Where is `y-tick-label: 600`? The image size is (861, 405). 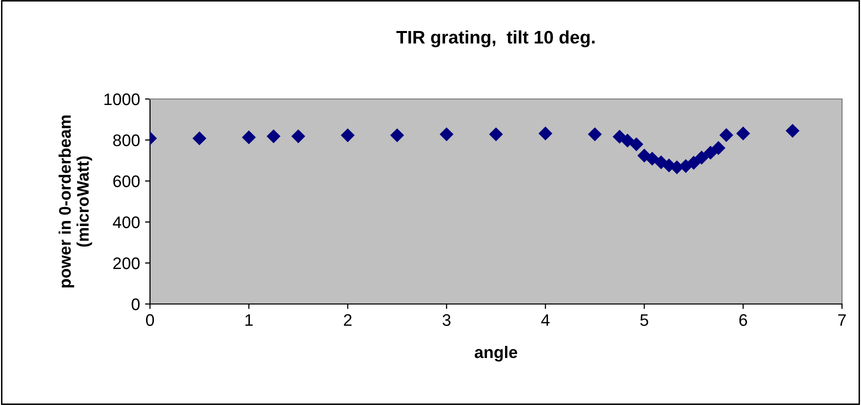
y-tick-label: 600 is located at coordinates (126, 181).